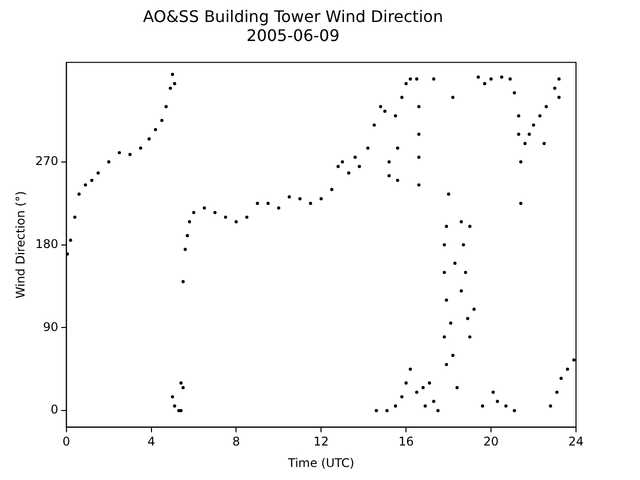 This screenshot has width=640, height=480. I want to click on x-tick-label: 24, so click(576, 441).